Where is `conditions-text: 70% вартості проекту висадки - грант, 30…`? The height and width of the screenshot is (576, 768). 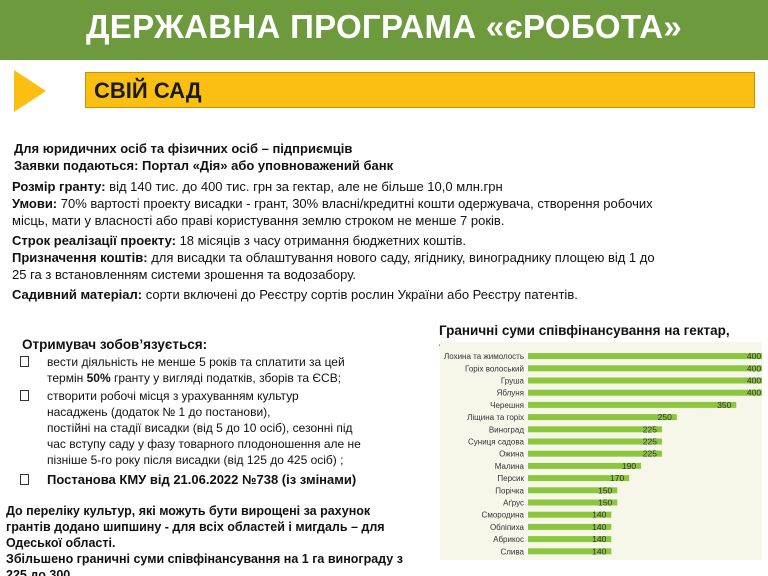 conditions-text: 70% вартості проекту висадки - грант, 30… is located at coordinates (355, 203).